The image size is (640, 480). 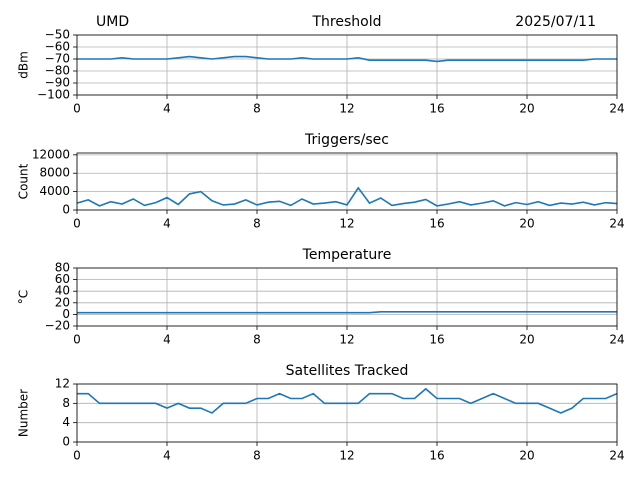 I want to click on panel-title: Satellites Tracked, so click(x=347, y=371).